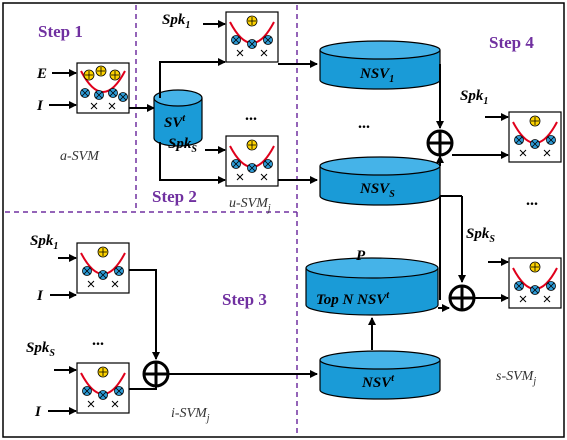 This screenshot has height=440, width=567. Describe the element at coordinates (174, 196) in the screenshot. I see `step2-label: Step 2` at that location.